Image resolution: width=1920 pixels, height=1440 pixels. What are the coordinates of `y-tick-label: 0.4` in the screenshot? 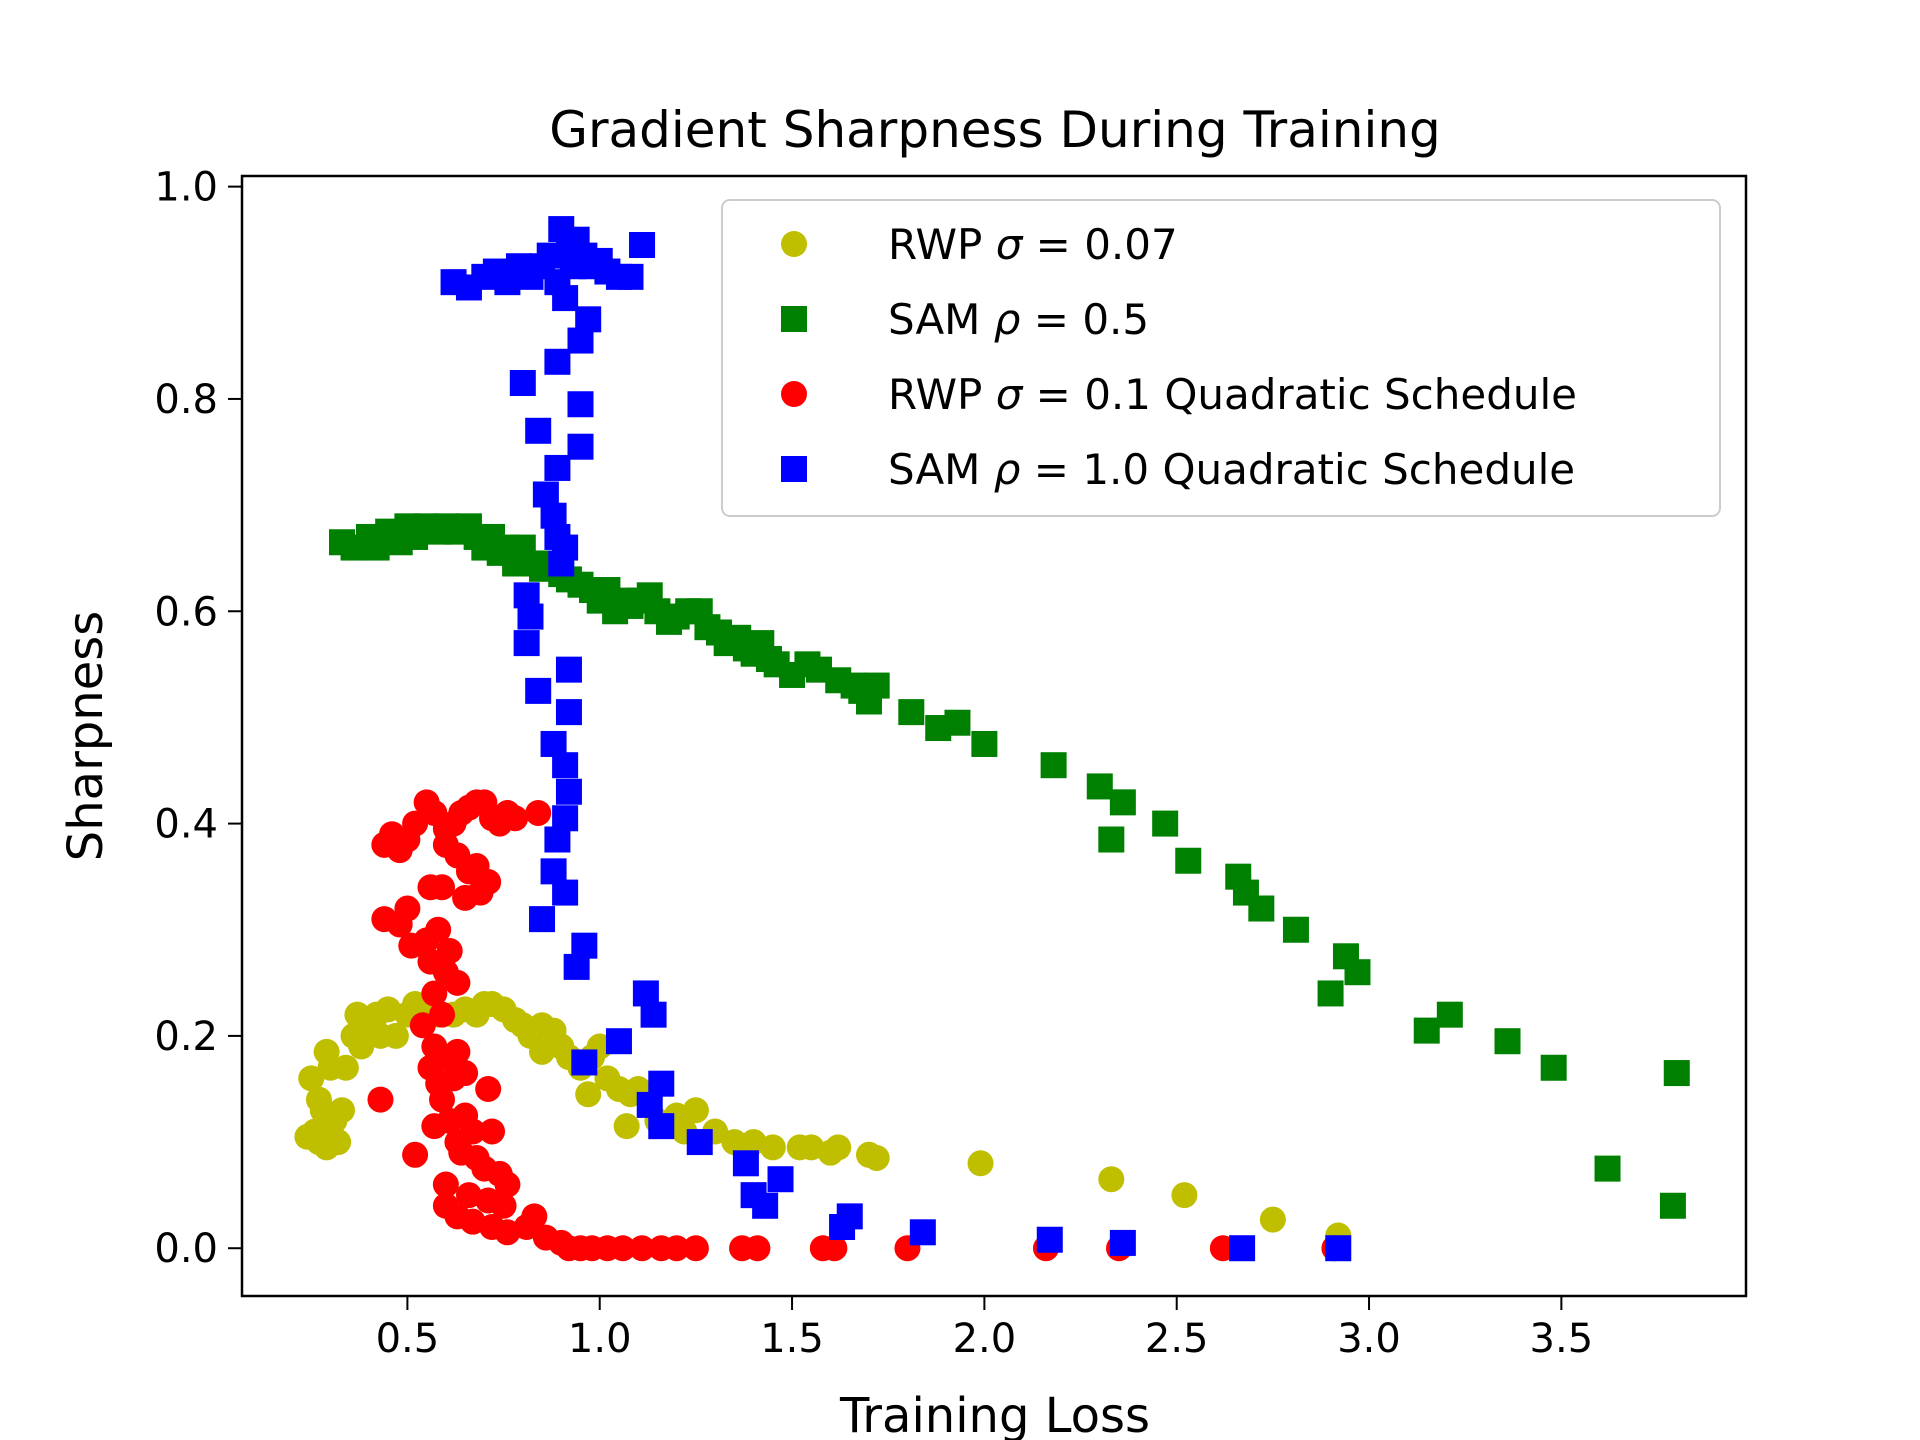 It's located at (186, 825).